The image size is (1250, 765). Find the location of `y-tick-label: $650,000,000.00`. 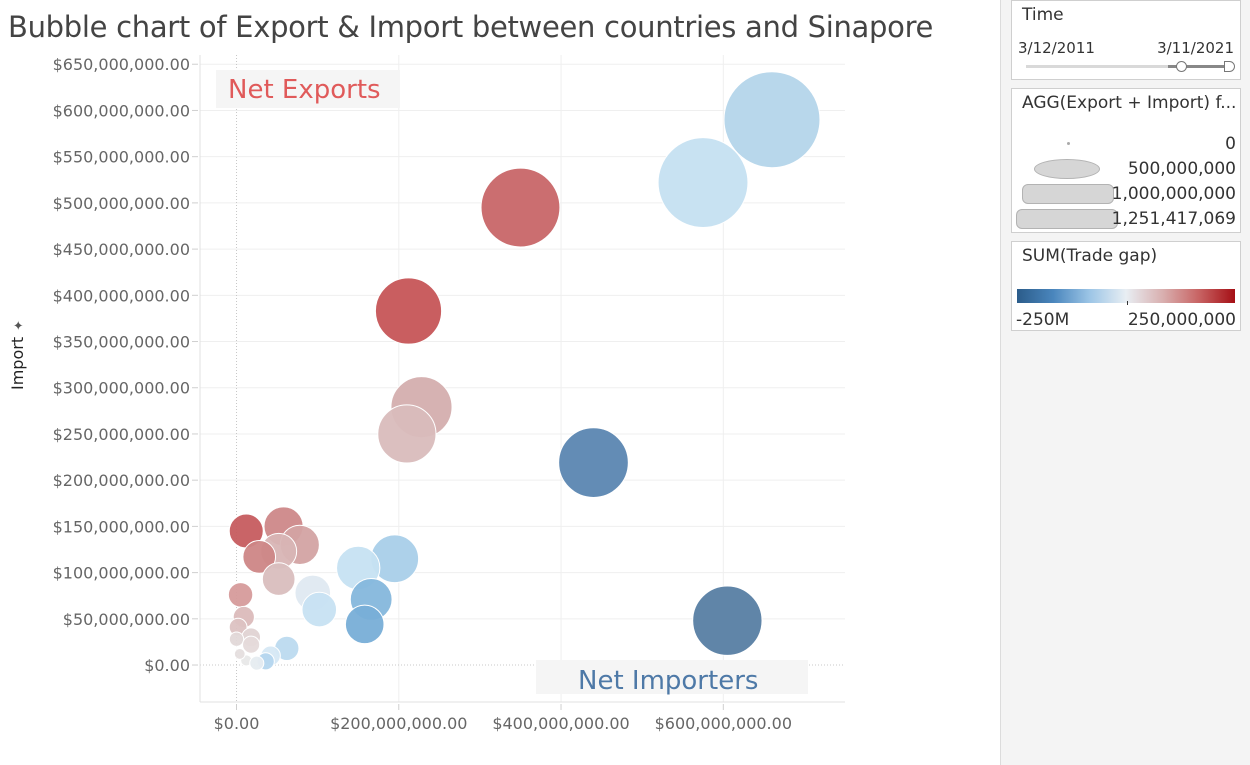

y-tick-label: $650,000,000.00 is located at coordinates (121, 64).